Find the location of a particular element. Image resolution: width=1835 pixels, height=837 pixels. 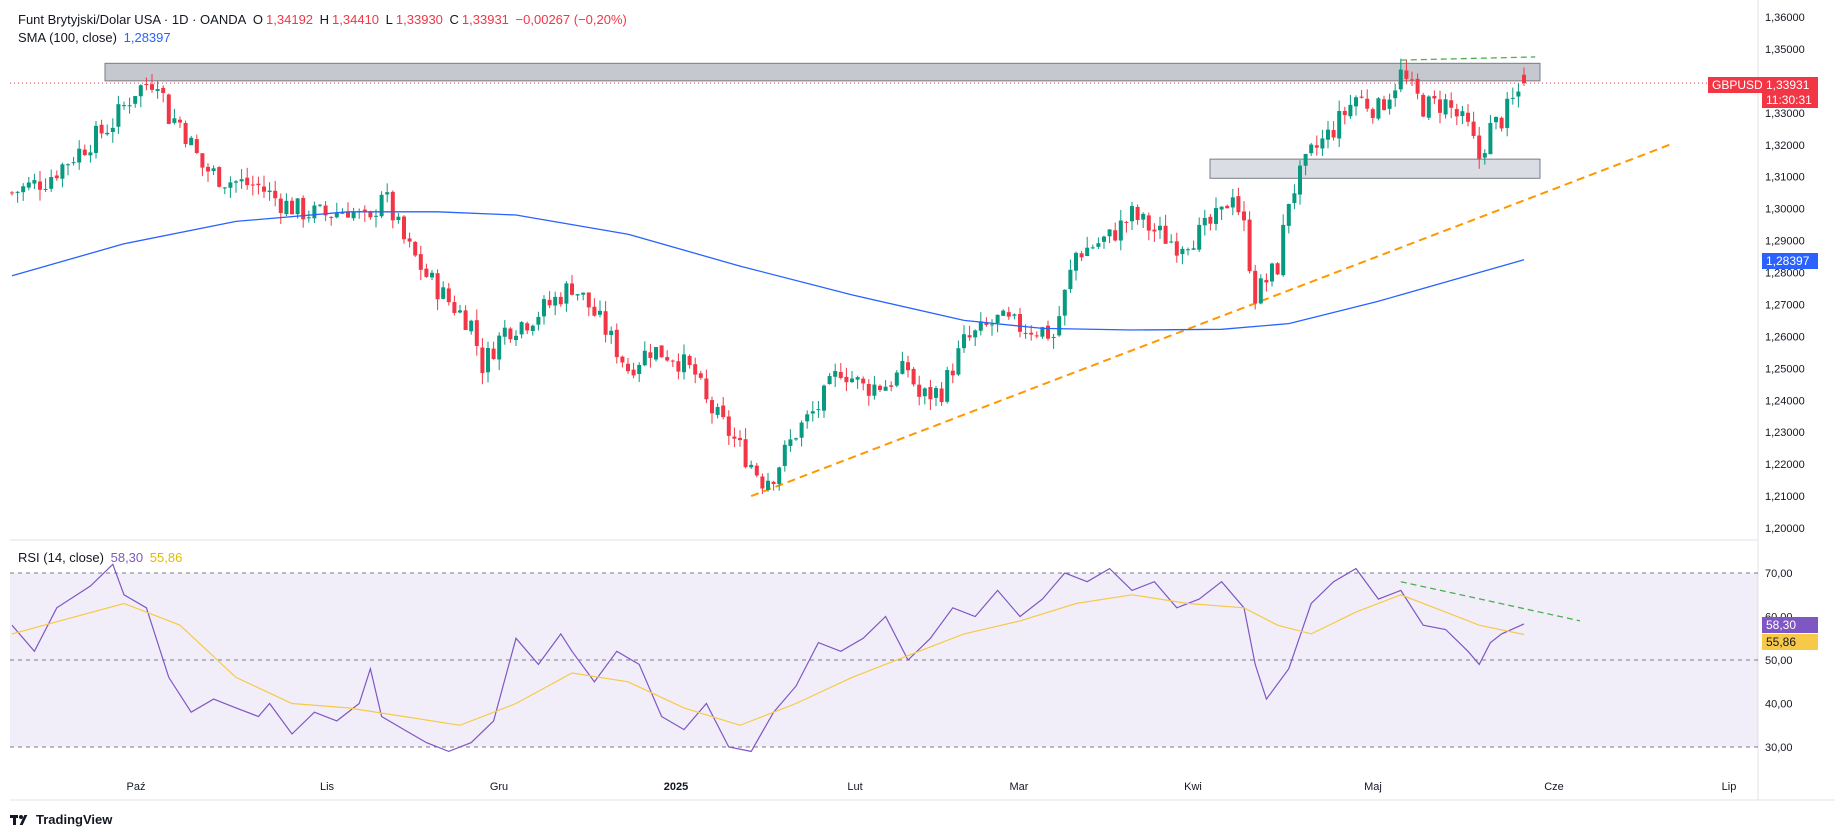

price-axis-tick: 1,27000 is located at coordinates (1785, 305).